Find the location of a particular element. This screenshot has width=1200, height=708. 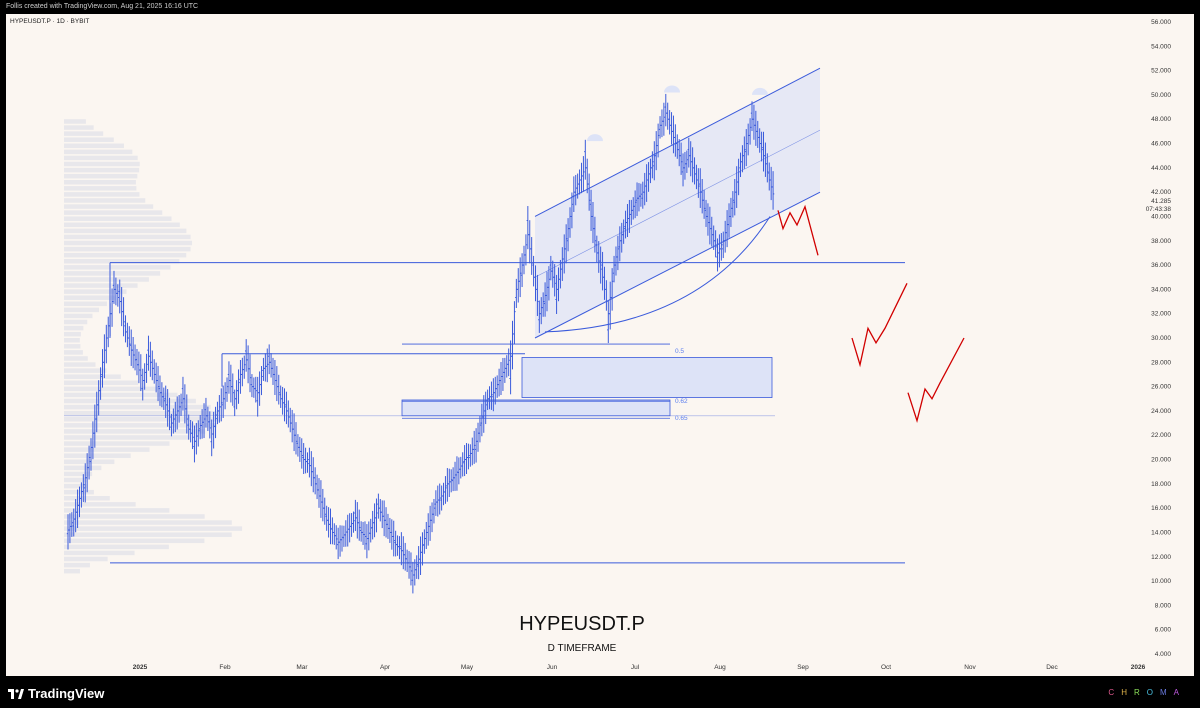

fib-label: 0.62 is located at coordinates (681, 401).